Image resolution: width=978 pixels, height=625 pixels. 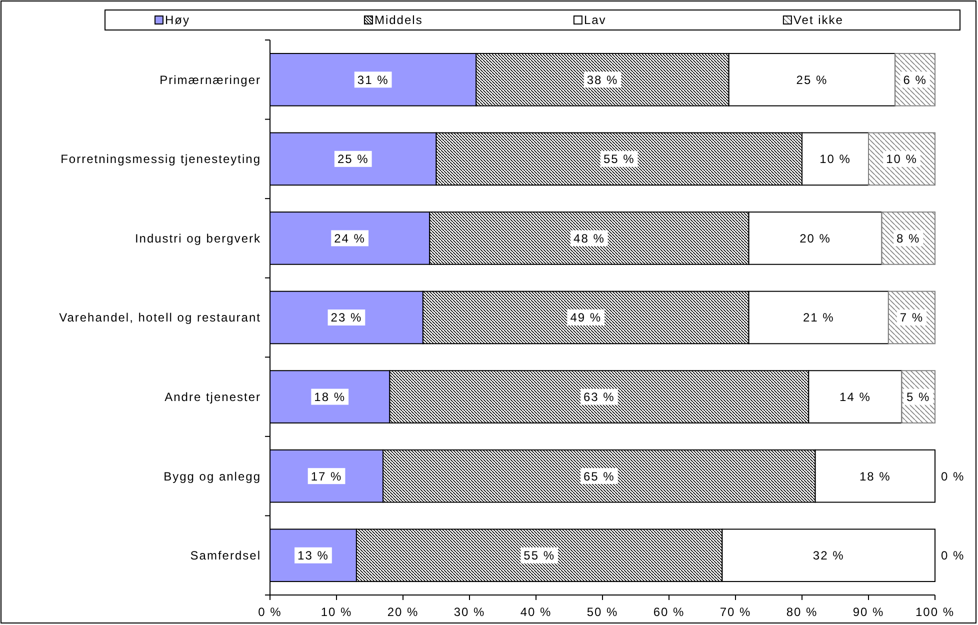 I want to click on x-tick-label: 0 %, so click(x=270, y=612).